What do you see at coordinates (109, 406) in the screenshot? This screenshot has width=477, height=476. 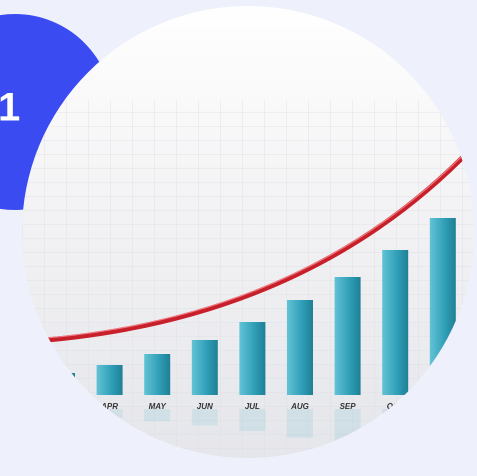 I see `x-tick-label: APR` at bounding box center [109, 406].